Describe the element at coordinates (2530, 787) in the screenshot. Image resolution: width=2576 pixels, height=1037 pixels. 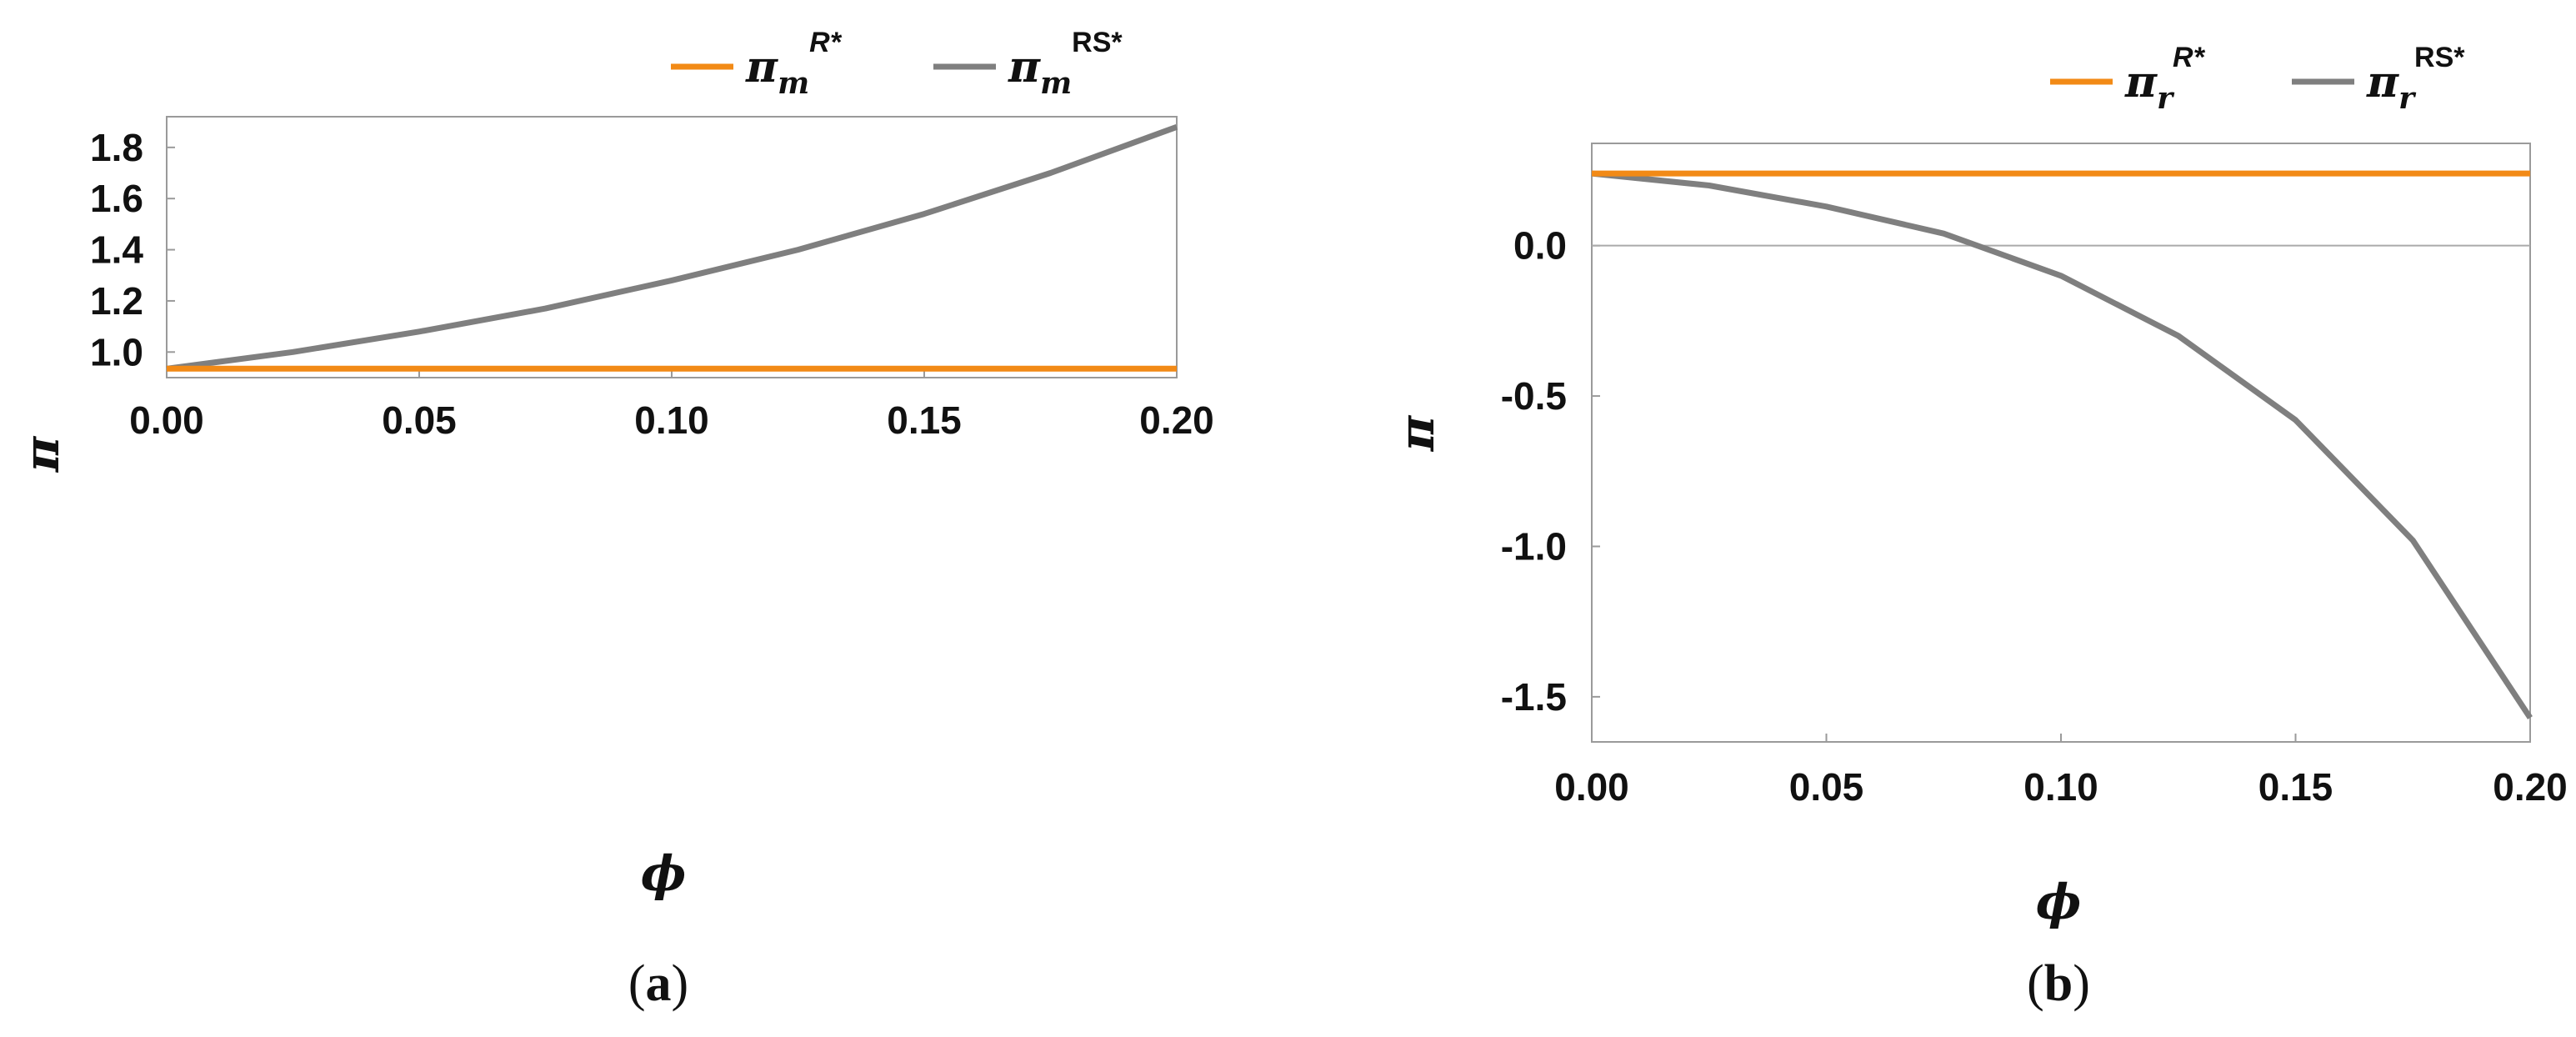
I see `x-tick-label-b-4: 0.20` at that location.